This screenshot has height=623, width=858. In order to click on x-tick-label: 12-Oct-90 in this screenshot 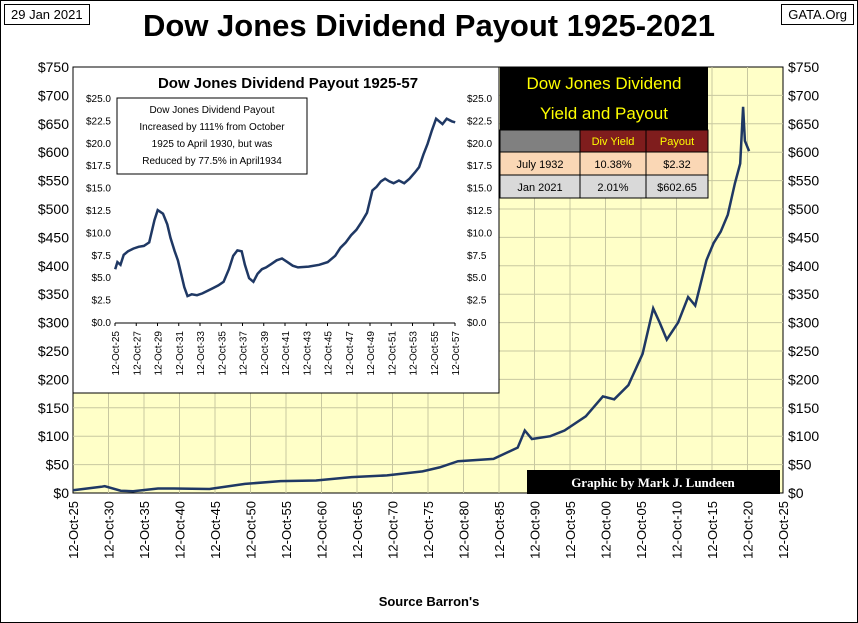, I will do `click(535, 530)`.